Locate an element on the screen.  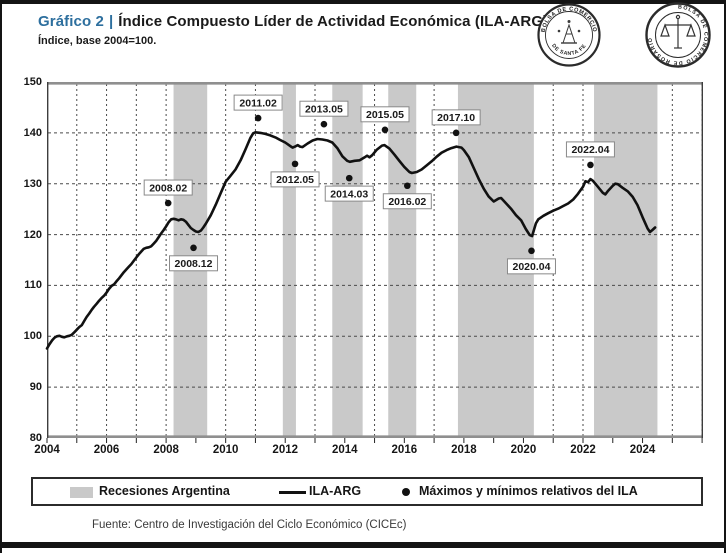
x-axis-label-2008: 2008 is located at coordinates (166, 450).